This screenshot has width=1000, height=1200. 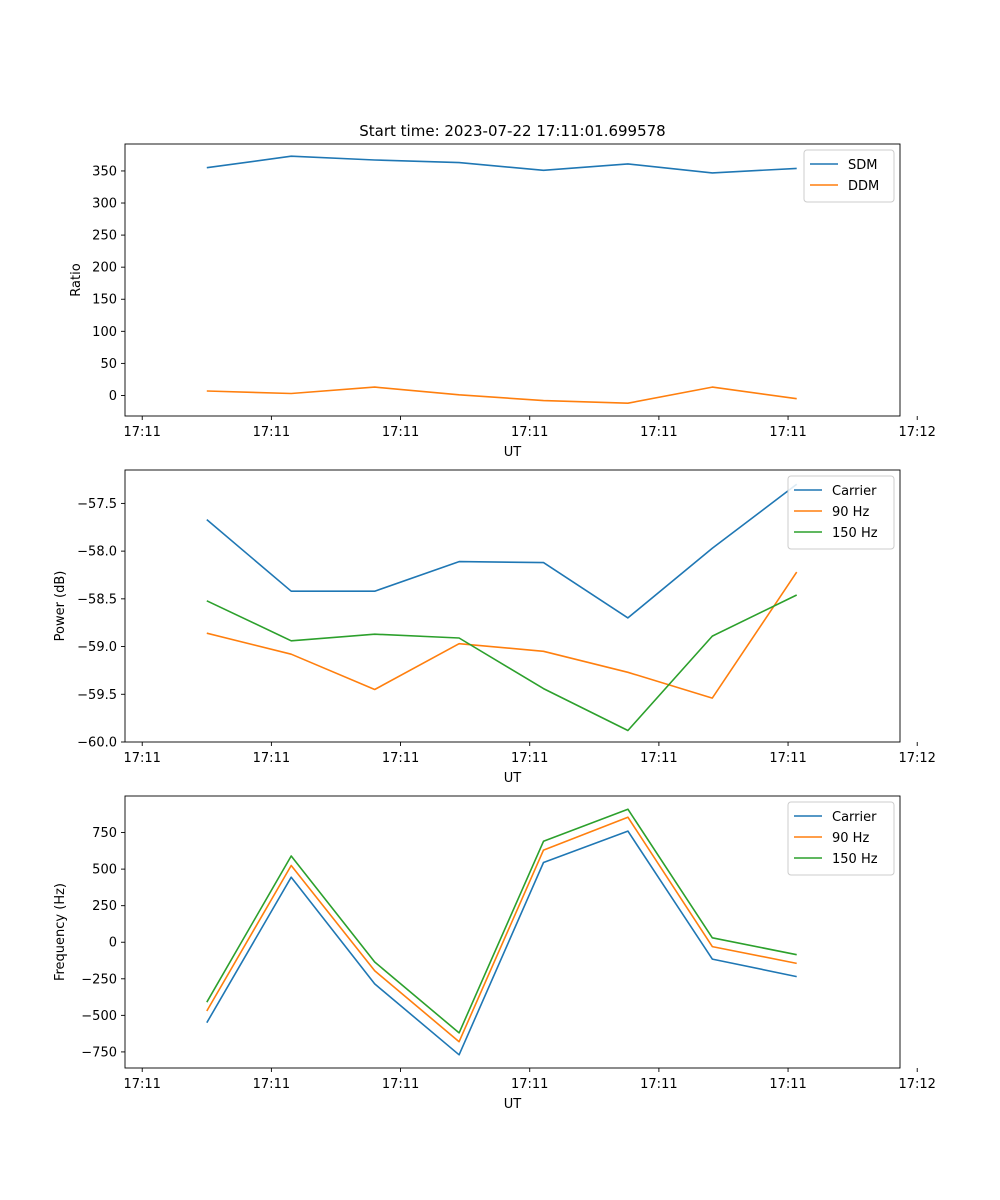 What do you see at coordinates (97, 599) in the screenshot?
I see `y-tick-label: −58.5` at bounding box center [97, 599].